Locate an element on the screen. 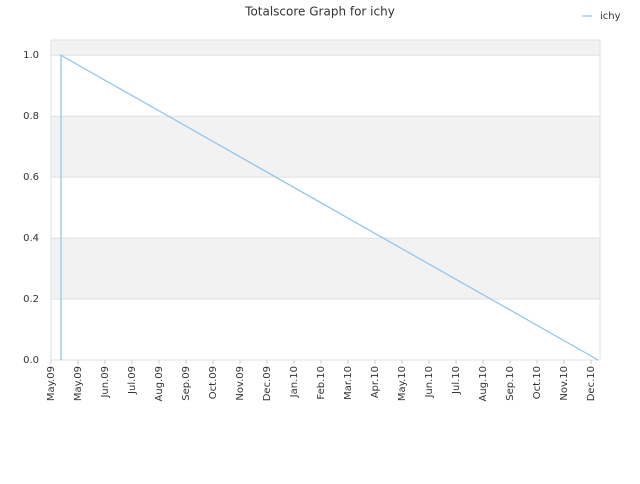 The height and width of the screenshot is (484, 640). chart-title: Totalscore Graph for ichy is located at coordinates (319, 12).